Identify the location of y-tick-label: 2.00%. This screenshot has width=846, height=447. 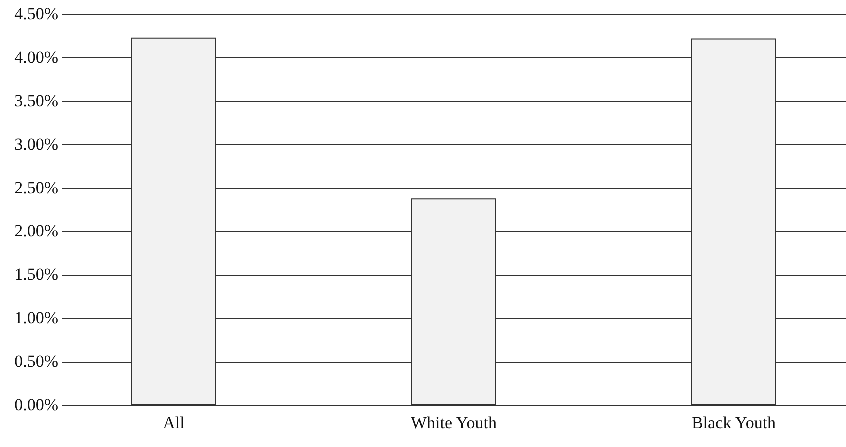
(36, 231).